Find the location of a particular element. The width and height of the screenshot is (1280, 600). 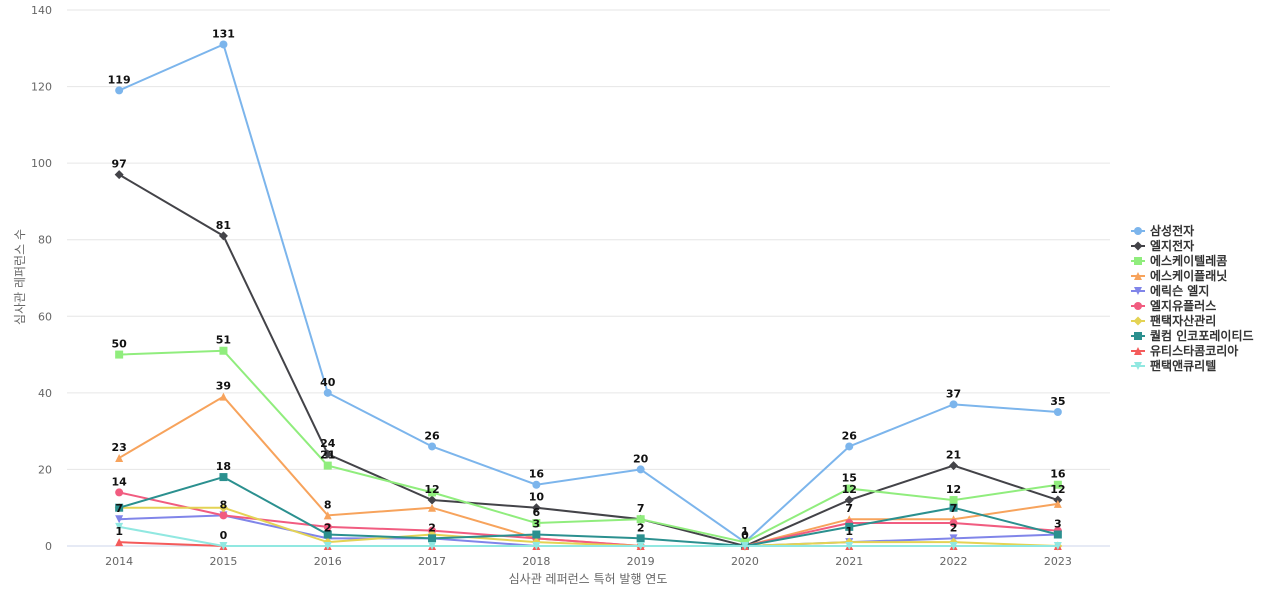

legend-item: 팬택앤큐리텔 is located at coordinates (1173, 365).